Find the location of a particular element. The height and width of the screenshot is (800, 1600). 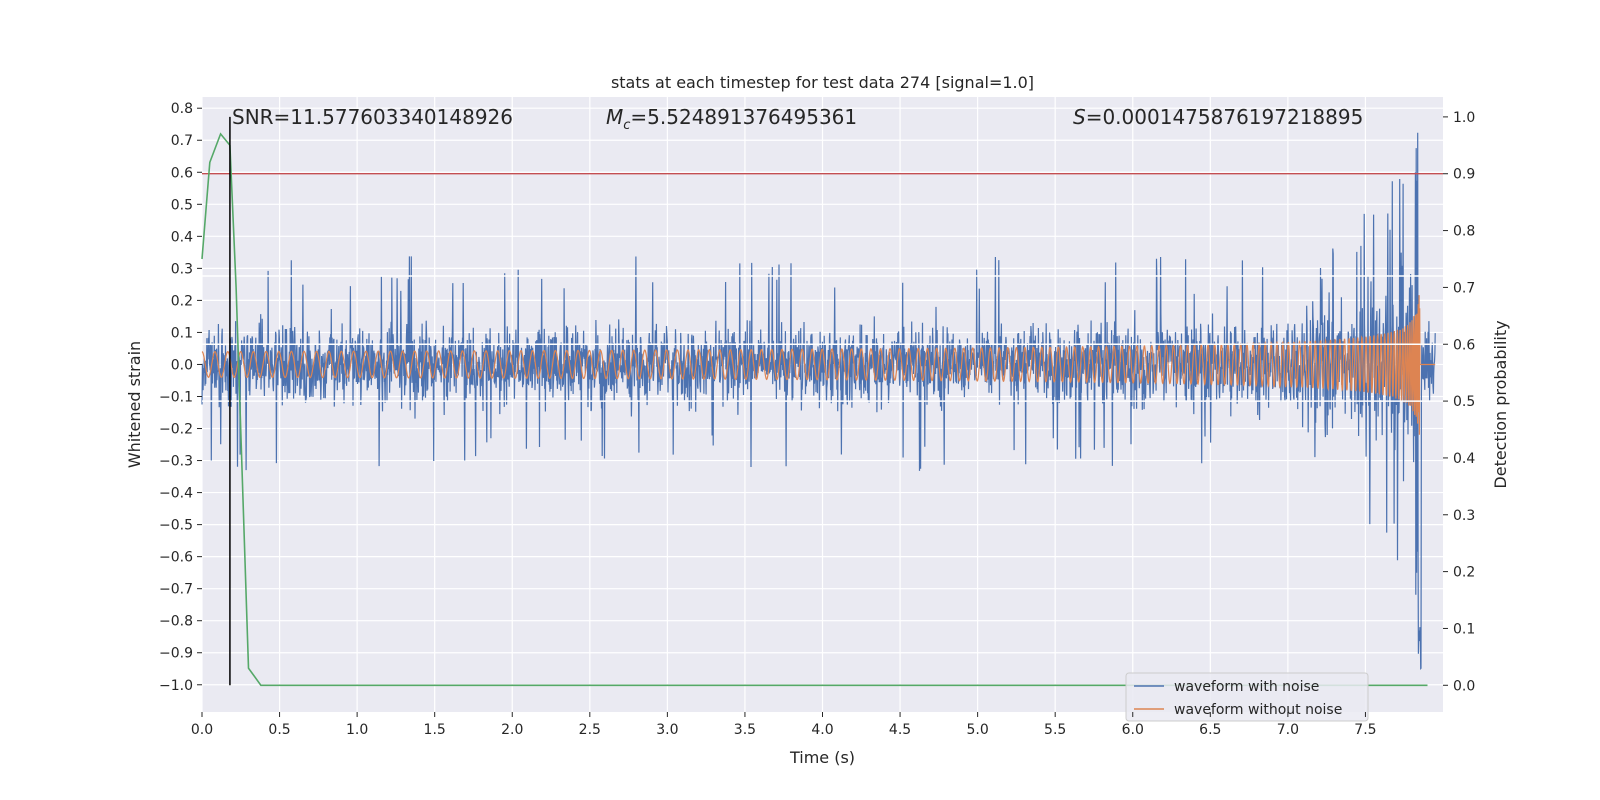

y-tick-label: −0.3 is located at coordinates (176, 462).